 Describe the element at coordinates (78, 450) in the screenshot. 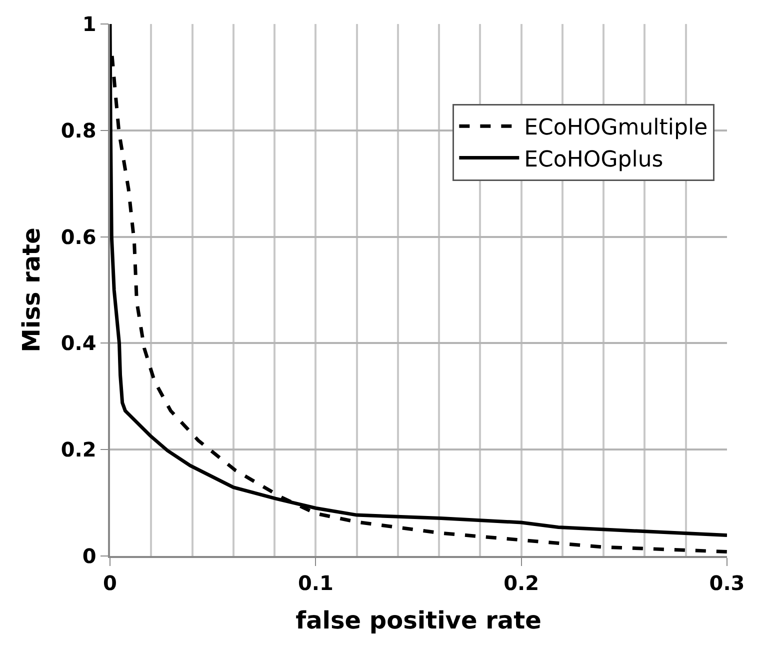

I see `y-tick-label: 0.2` at that location.